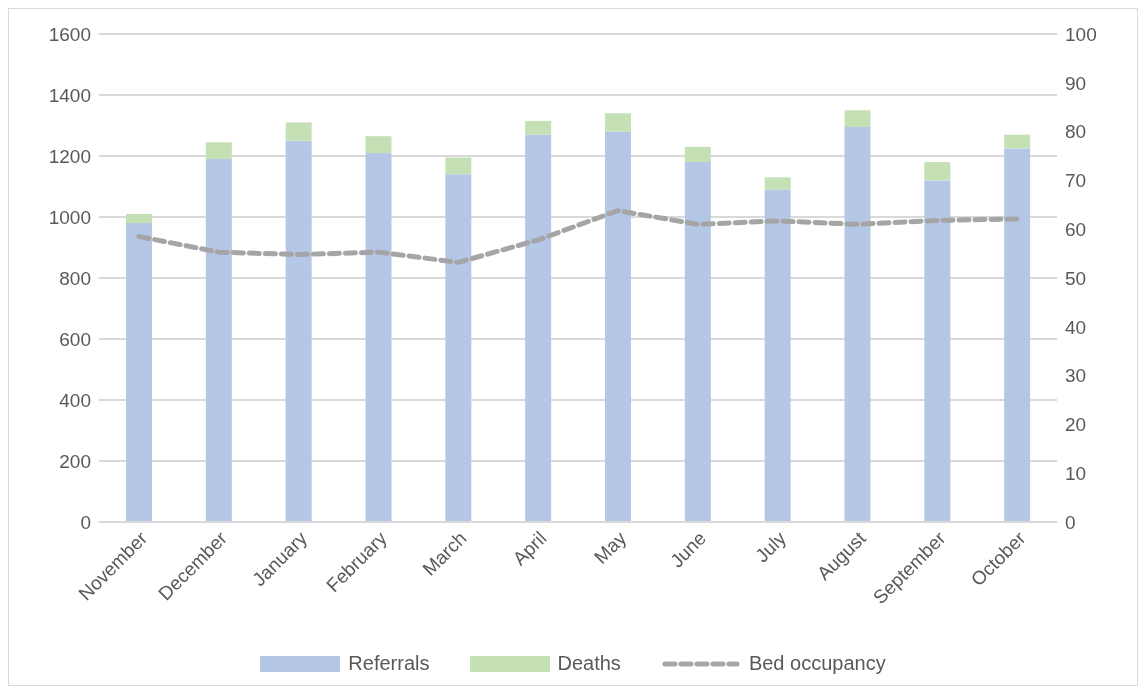 The image size is (1146, 694). What do you see at coordinates (1076, 278) in the screenshot?
I see `y2-tick-label: 50` at bounding box center [1076, 278].